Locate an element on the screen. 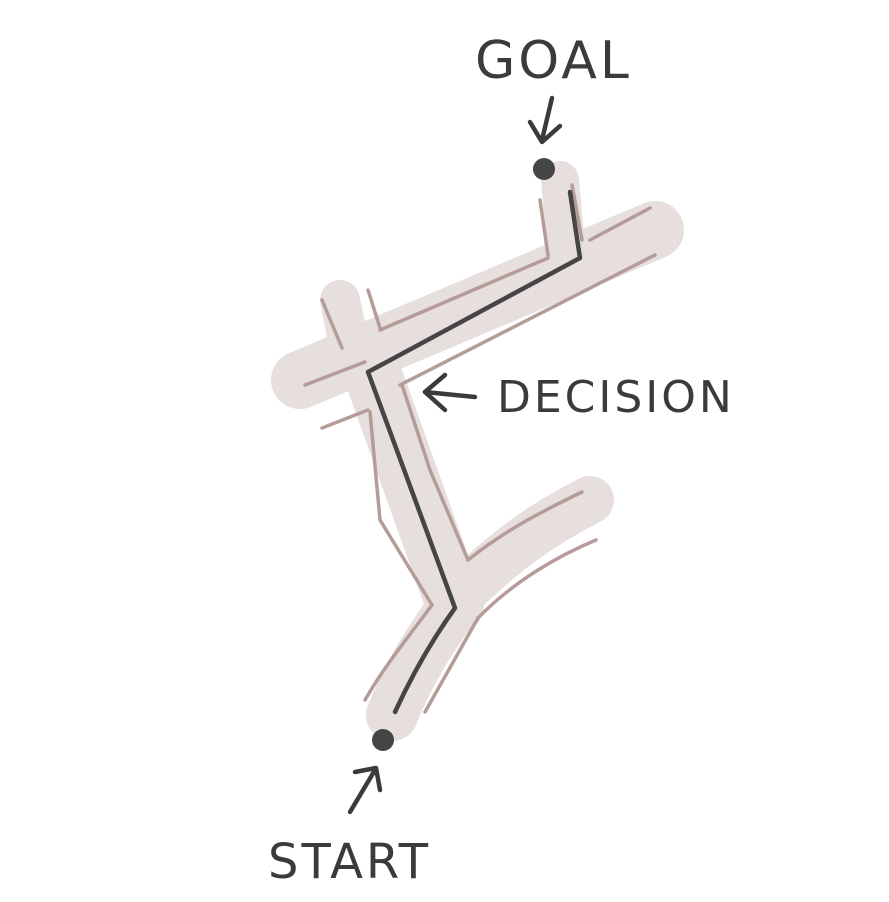 This screenshot has width=889, height=902. road-edge-upper-top is located at coordinates (515, 269).